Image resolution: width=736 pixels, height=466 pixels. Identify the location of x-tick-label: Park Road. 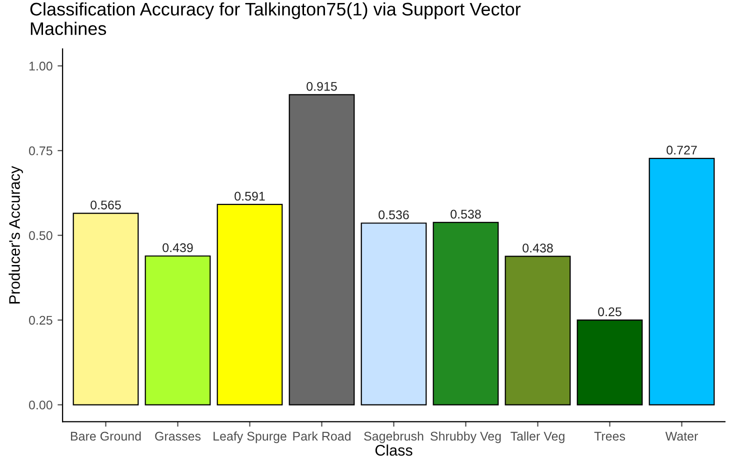
(321, 436).